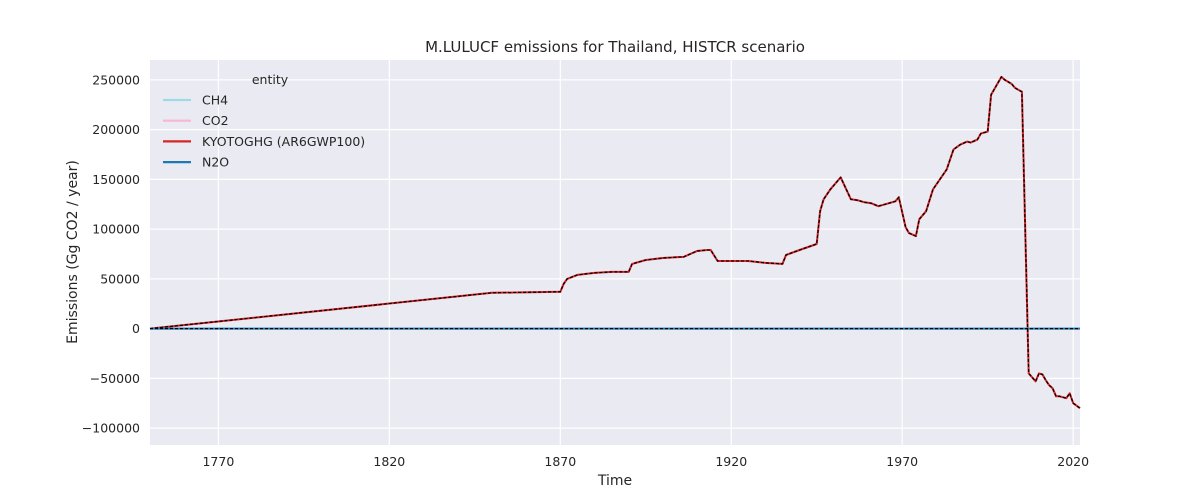 The image size is (1200, 500). I want to click on x-axis-ticks: 1770 1820 1870 1920 1970 2020, so click(645, 461).